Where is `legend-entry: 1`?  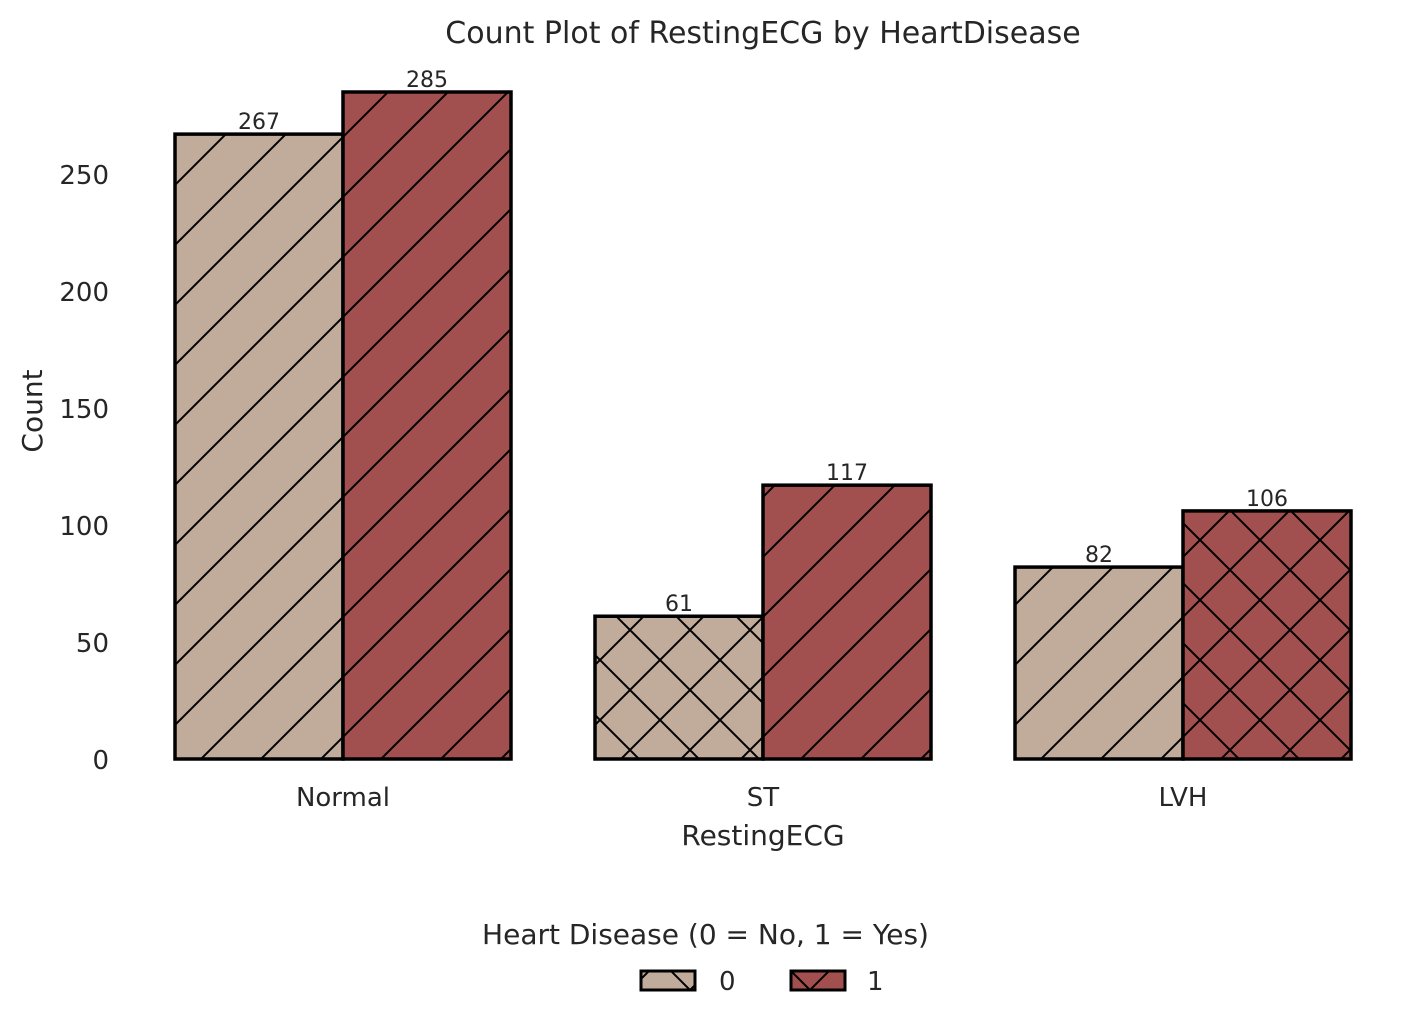
legend-entry: 1 is located at coordinates (836, 982).